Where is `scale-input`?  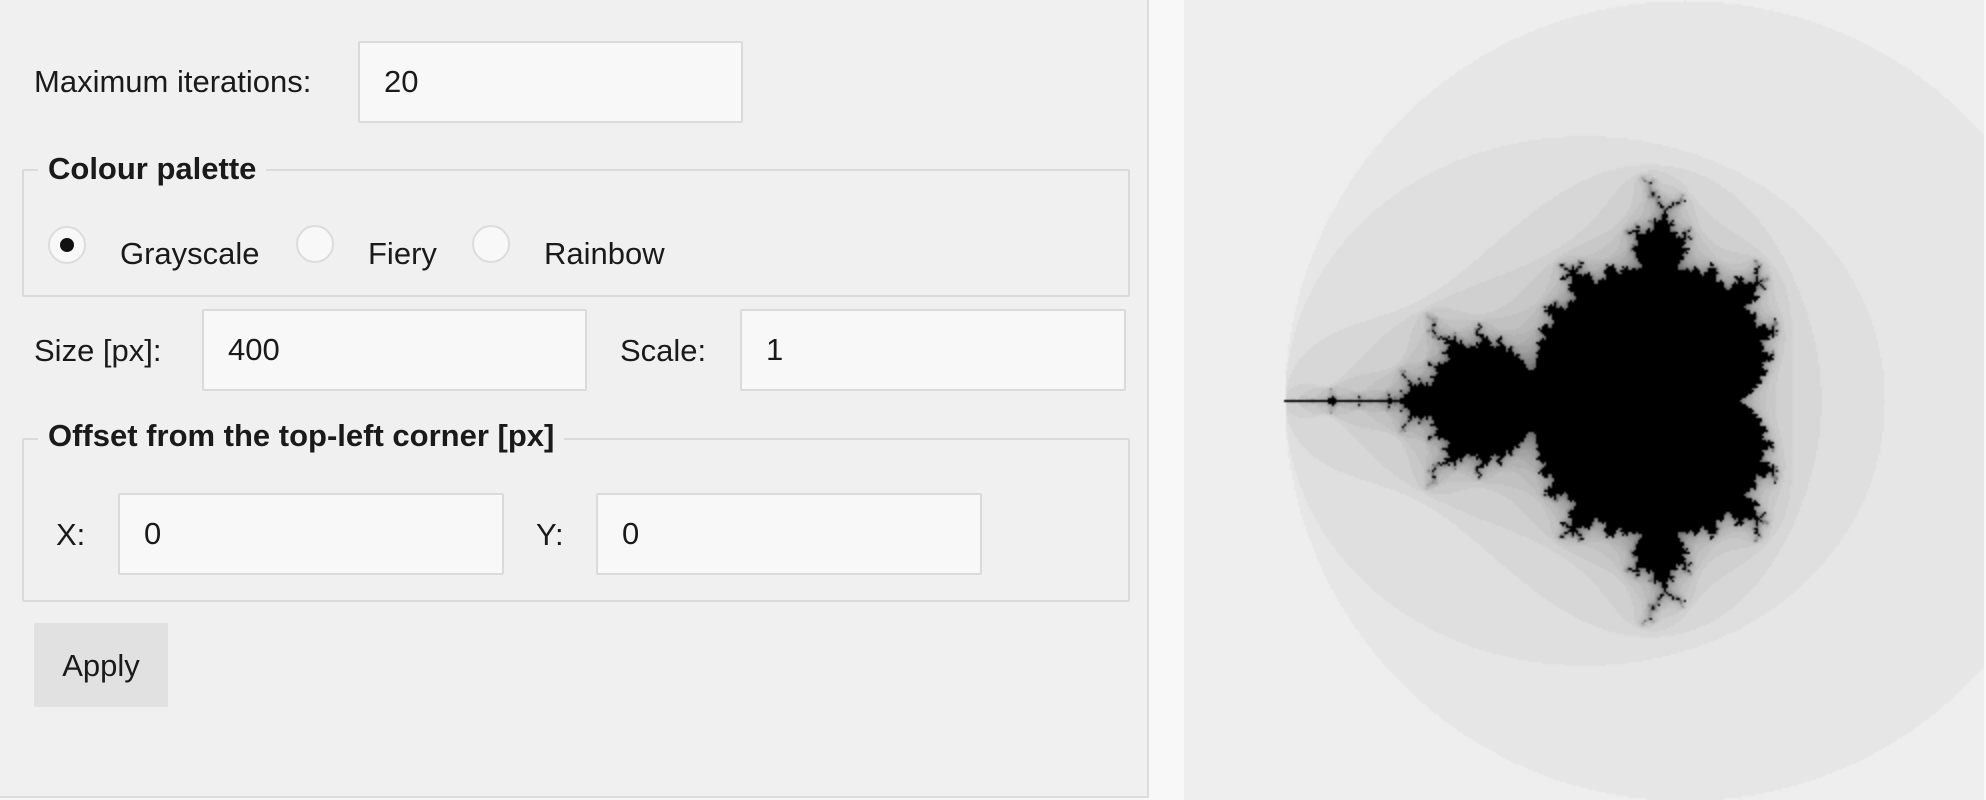 scale-input is located at coordinates (933, 350).